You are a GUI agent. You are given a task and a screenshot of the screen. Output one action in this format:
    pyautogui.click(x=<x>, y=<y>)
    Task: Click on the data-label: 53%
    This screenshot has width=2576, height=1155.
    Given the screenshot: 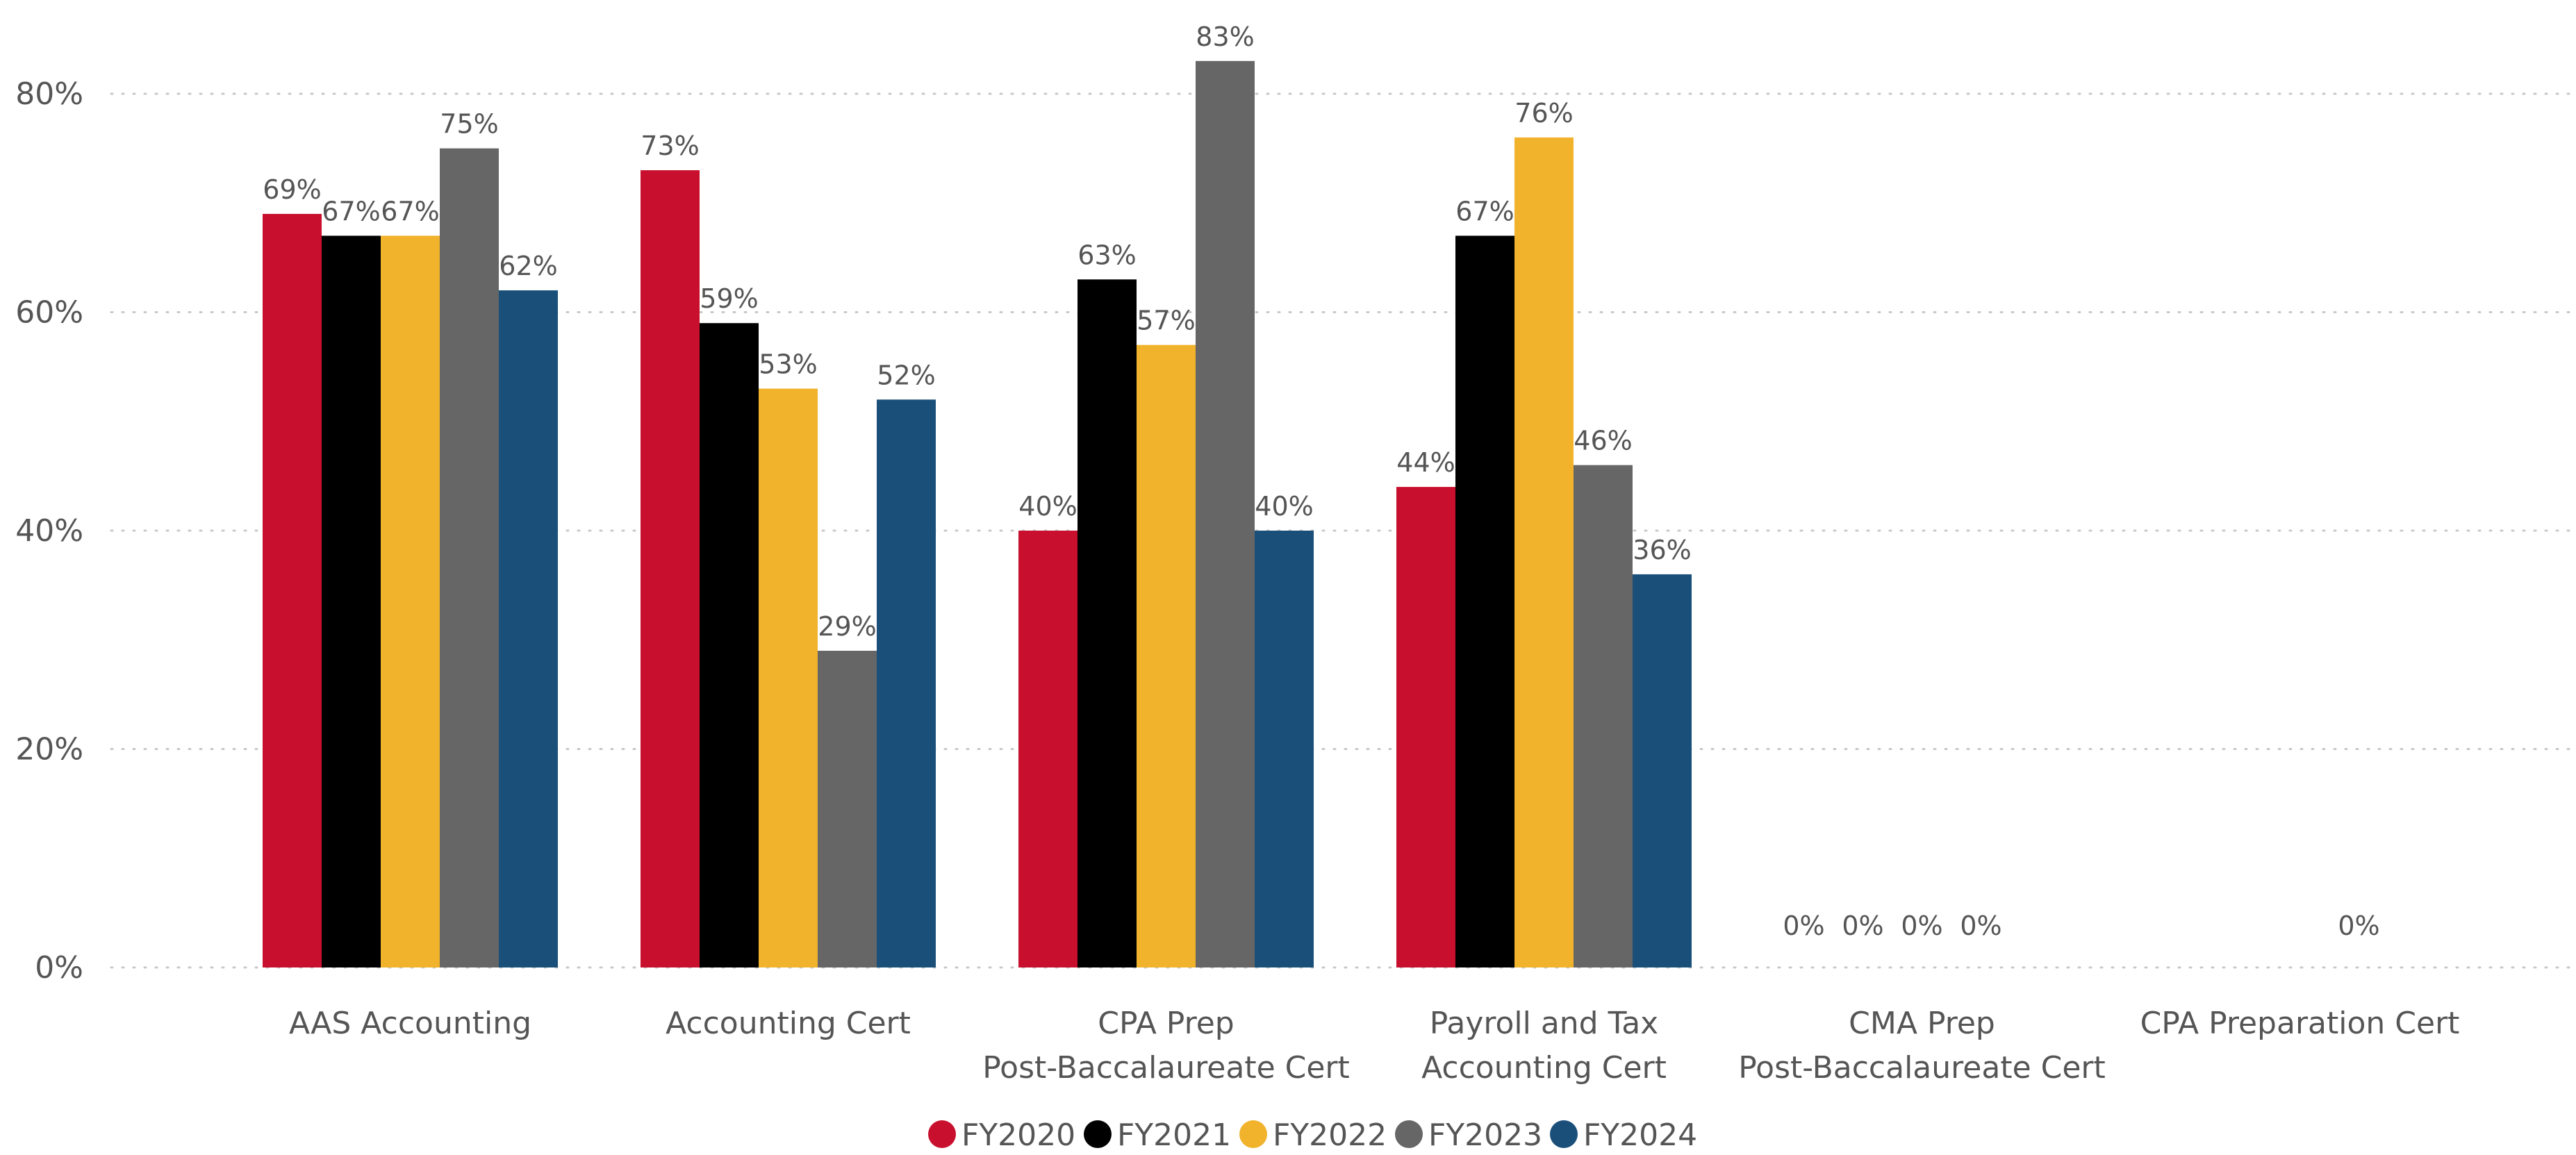 What is the action you would take?
    pyautogui.click(x=788, y=364)
    